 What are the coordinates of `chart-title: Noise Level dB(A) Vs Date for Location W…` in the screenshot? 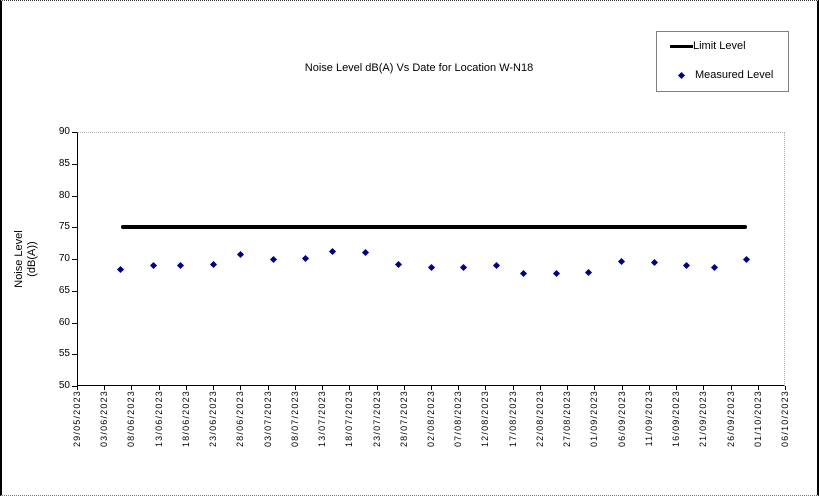 It's located at (419, 68).